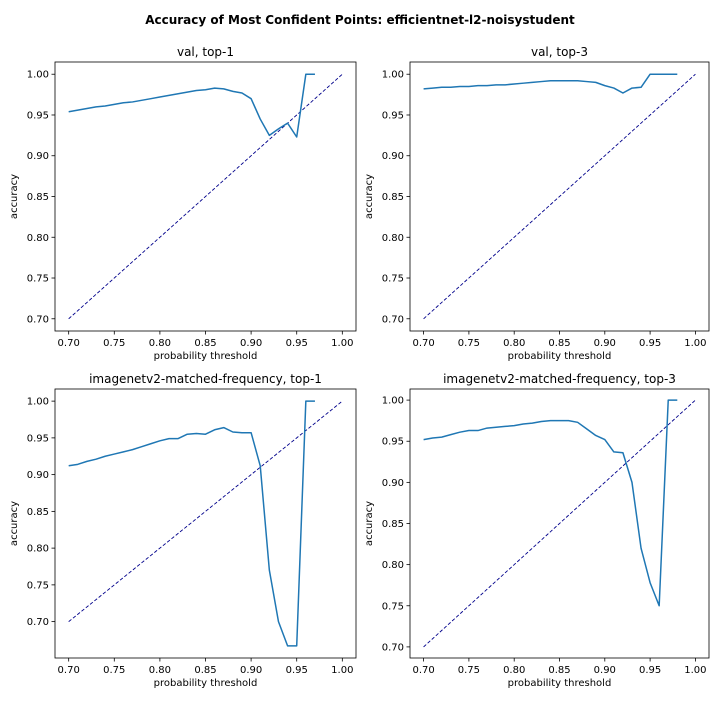 The width and height of the screenshot is (720, 720). What do you see at coordinates (559, 379) in the screenshot?
I see `subplot-title: imagenetv2-matched-frequency, top-3` at bounding box center [559, 379].